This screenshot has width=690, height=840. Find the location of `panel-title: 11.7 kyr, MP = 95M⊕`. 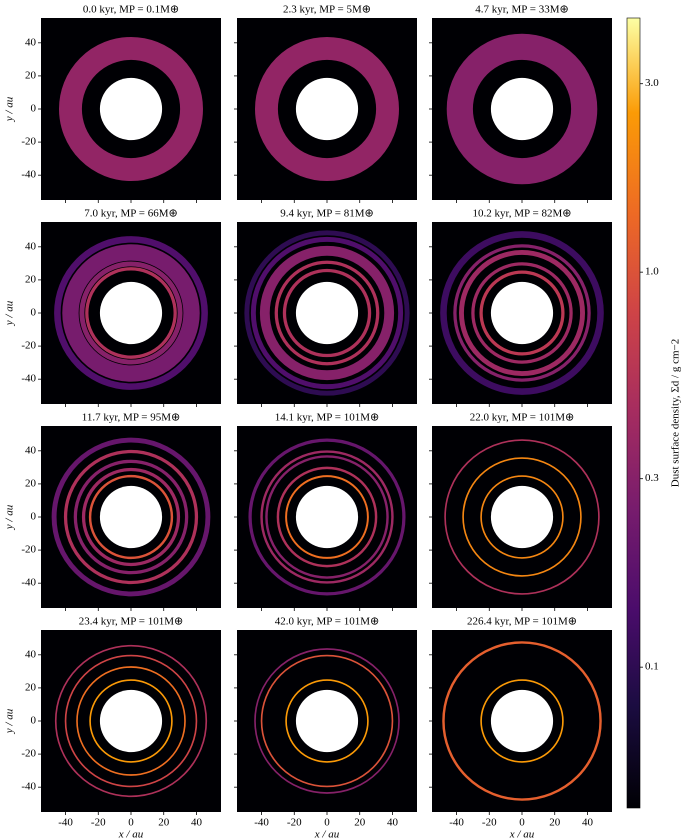

panel-title: 11.7 kyr, MP = 95M⊕ is located at coordinates (131, 418).